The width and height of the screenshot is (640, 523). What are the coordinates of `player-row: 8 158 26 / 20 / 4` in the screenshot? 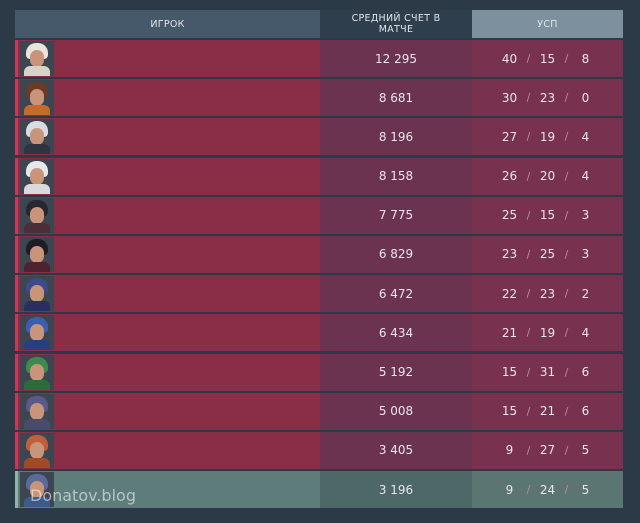 It's located at (319, 176).